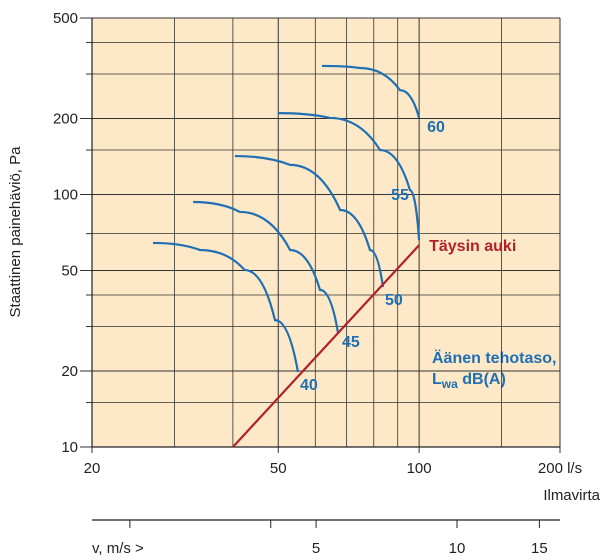  I want to click on y-tick-label: 200, so click(65, 118).